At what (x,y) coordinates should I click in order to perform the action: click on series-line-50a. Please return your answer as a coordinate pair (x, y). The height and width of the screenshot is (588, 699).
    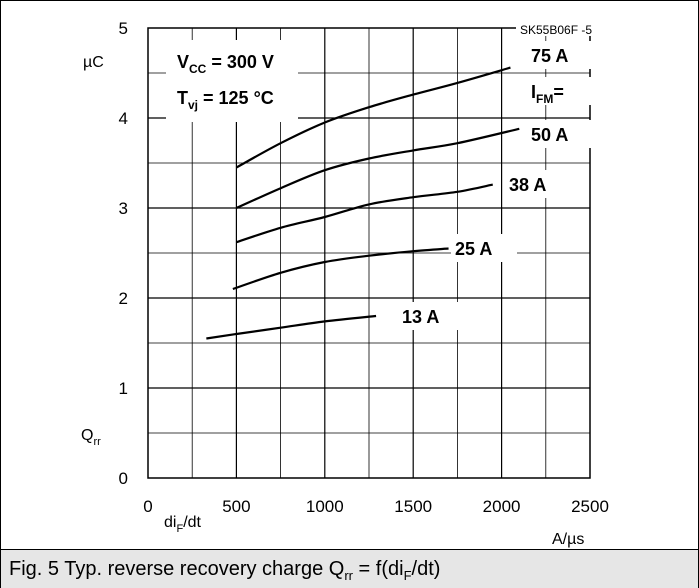
    Looking at the image, I should click on (377, 168).